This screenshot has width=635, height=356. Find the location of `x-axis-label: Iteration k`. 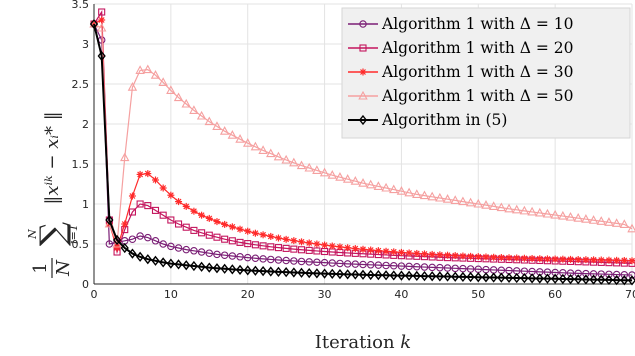

x-axis-label: Iteration k is located at coordinates (363, 342).